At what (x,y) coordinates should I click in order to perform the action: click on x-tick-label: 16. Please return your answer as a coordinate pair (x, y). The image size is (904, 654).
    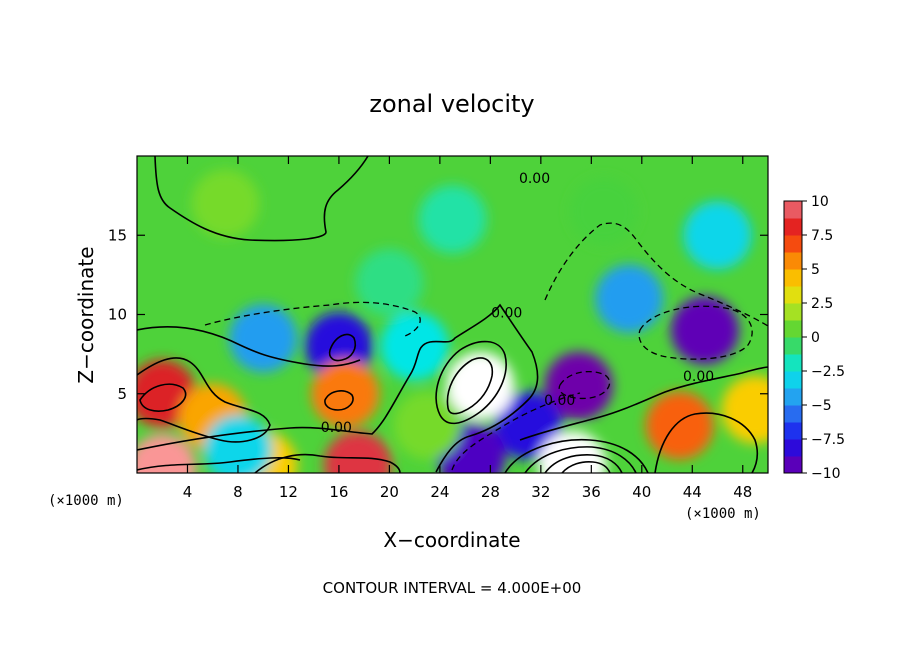
    Looking at the image, I should click on (338, 492).